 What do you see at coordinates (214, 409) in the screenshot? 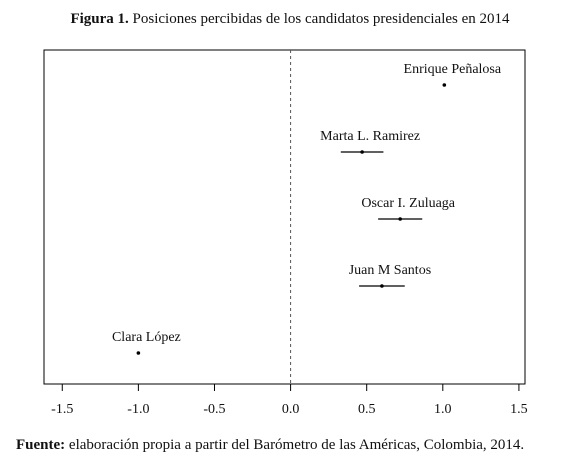
I see `x-tick-label: -0.5` at bounding box center [214, 409].